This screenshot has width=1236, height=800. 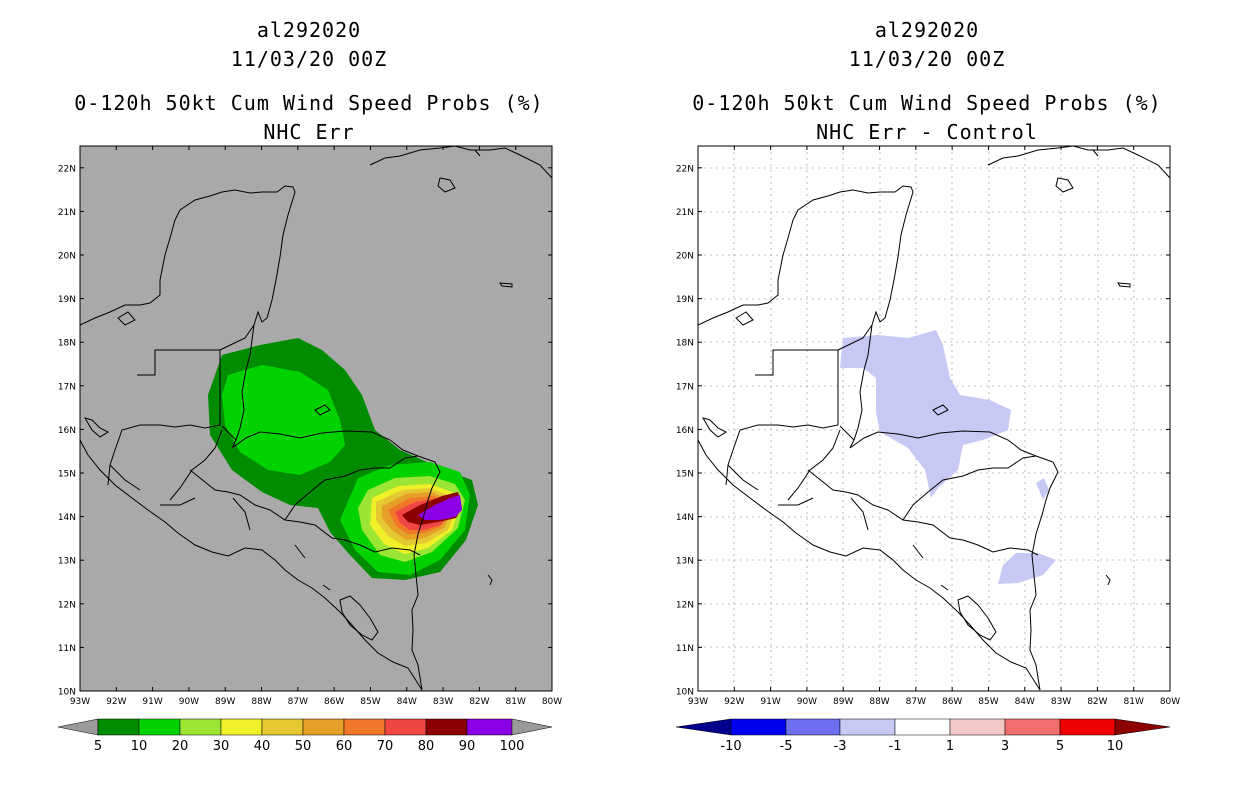 I want to click on product-title: 0-120h 50kt Cum Wind Speed Probs (%), so click(x=927, y=103).